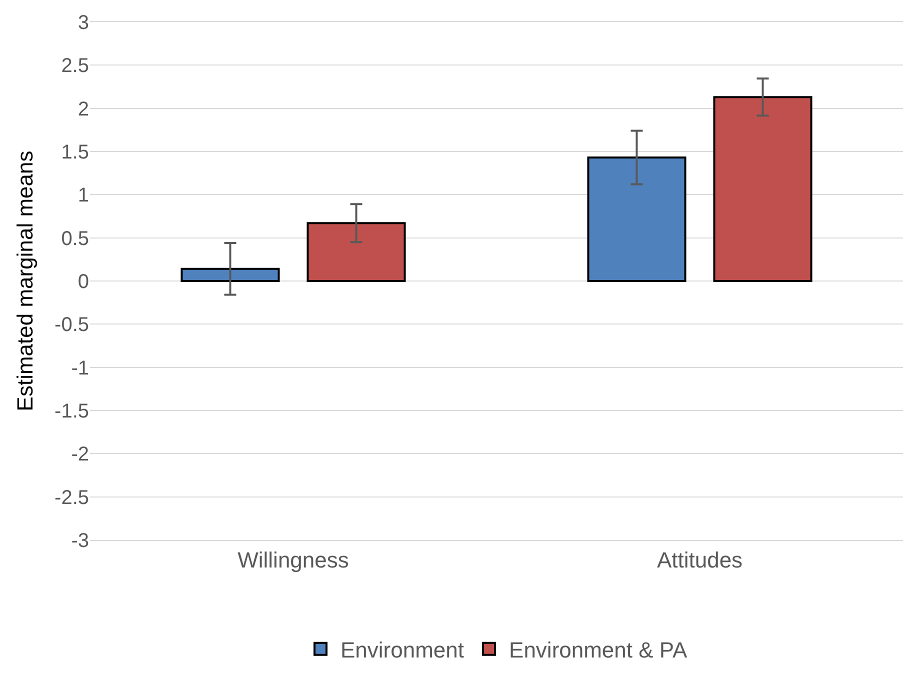 The height and width of the screenshot is (682, 923). Describe the element at coordinates (71, 325) in the screenshot. I see `y-tick-label: -0.5` at that location.